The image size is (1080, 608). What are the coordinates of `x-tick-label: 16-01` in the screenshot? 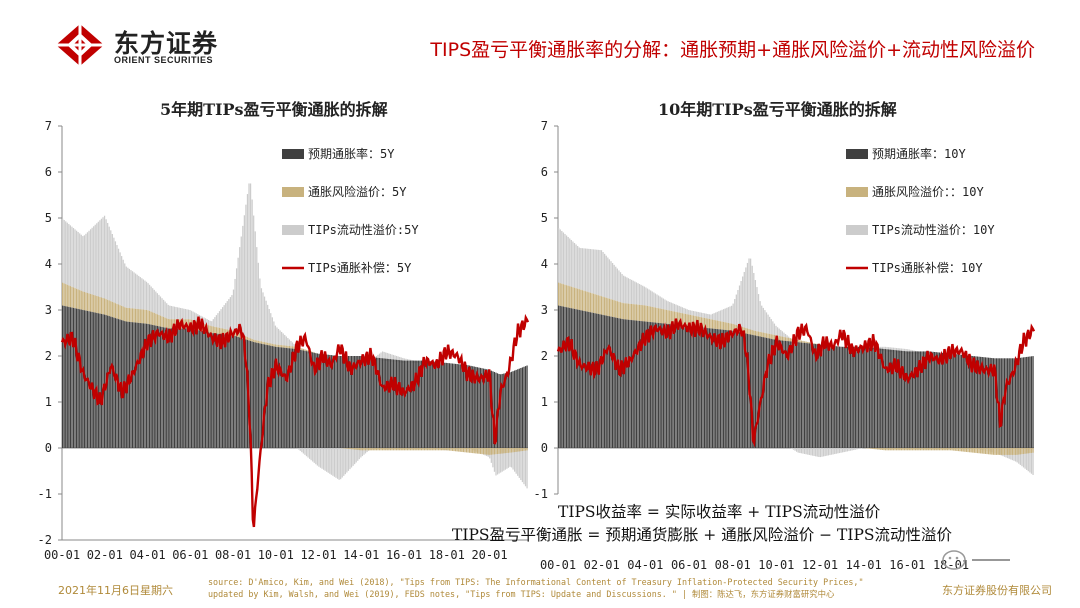 It's located at (907, 564).